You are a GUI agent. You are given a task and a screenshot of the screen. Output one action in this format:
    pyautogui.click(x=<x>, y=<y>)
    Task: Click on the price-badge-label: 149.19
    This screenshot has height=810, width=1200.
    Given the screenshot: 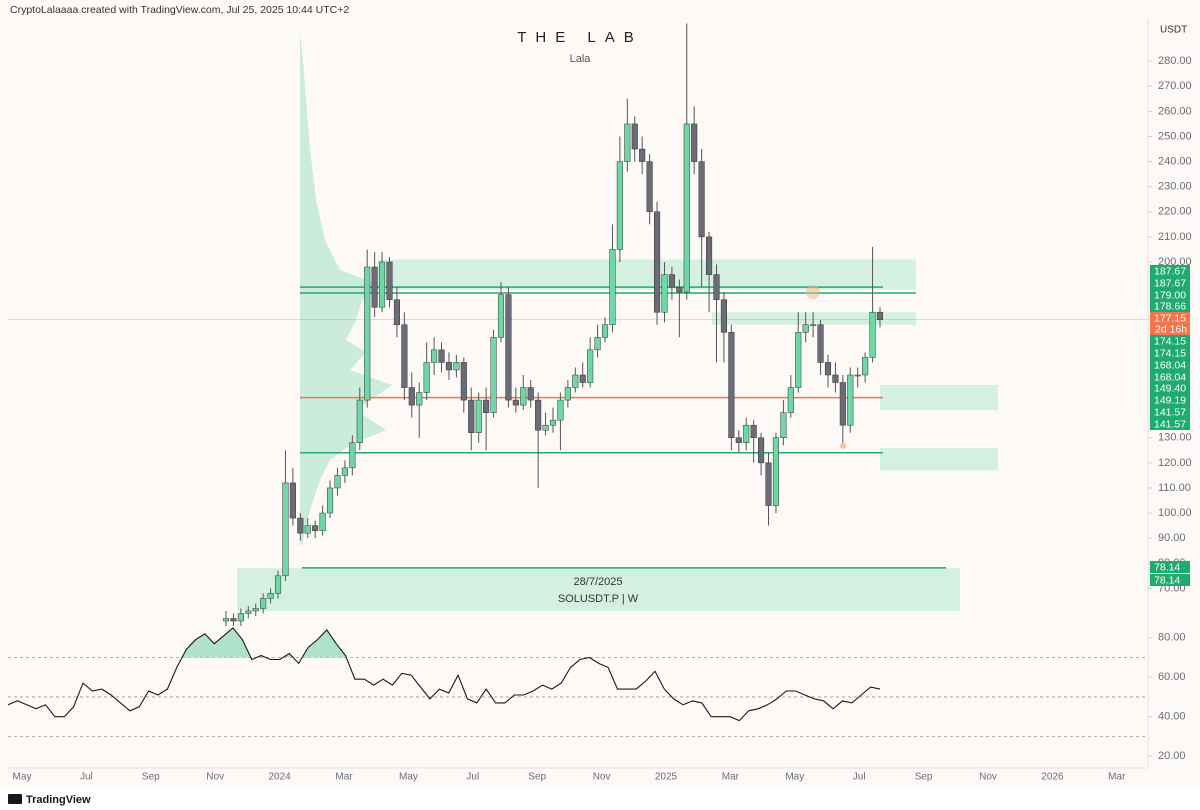 What is the action you would take?
    pyautogui.click(x=1170, y=400)
    